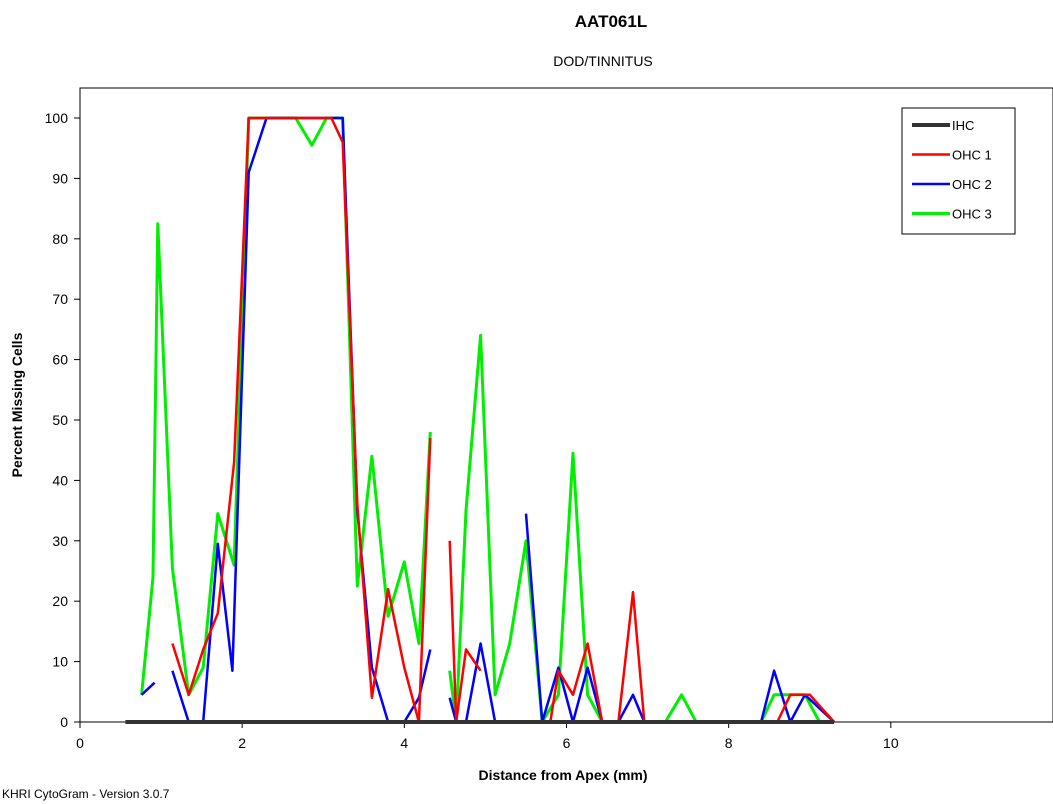  I want to click on x-tick-label: 6, so click(567, 743).